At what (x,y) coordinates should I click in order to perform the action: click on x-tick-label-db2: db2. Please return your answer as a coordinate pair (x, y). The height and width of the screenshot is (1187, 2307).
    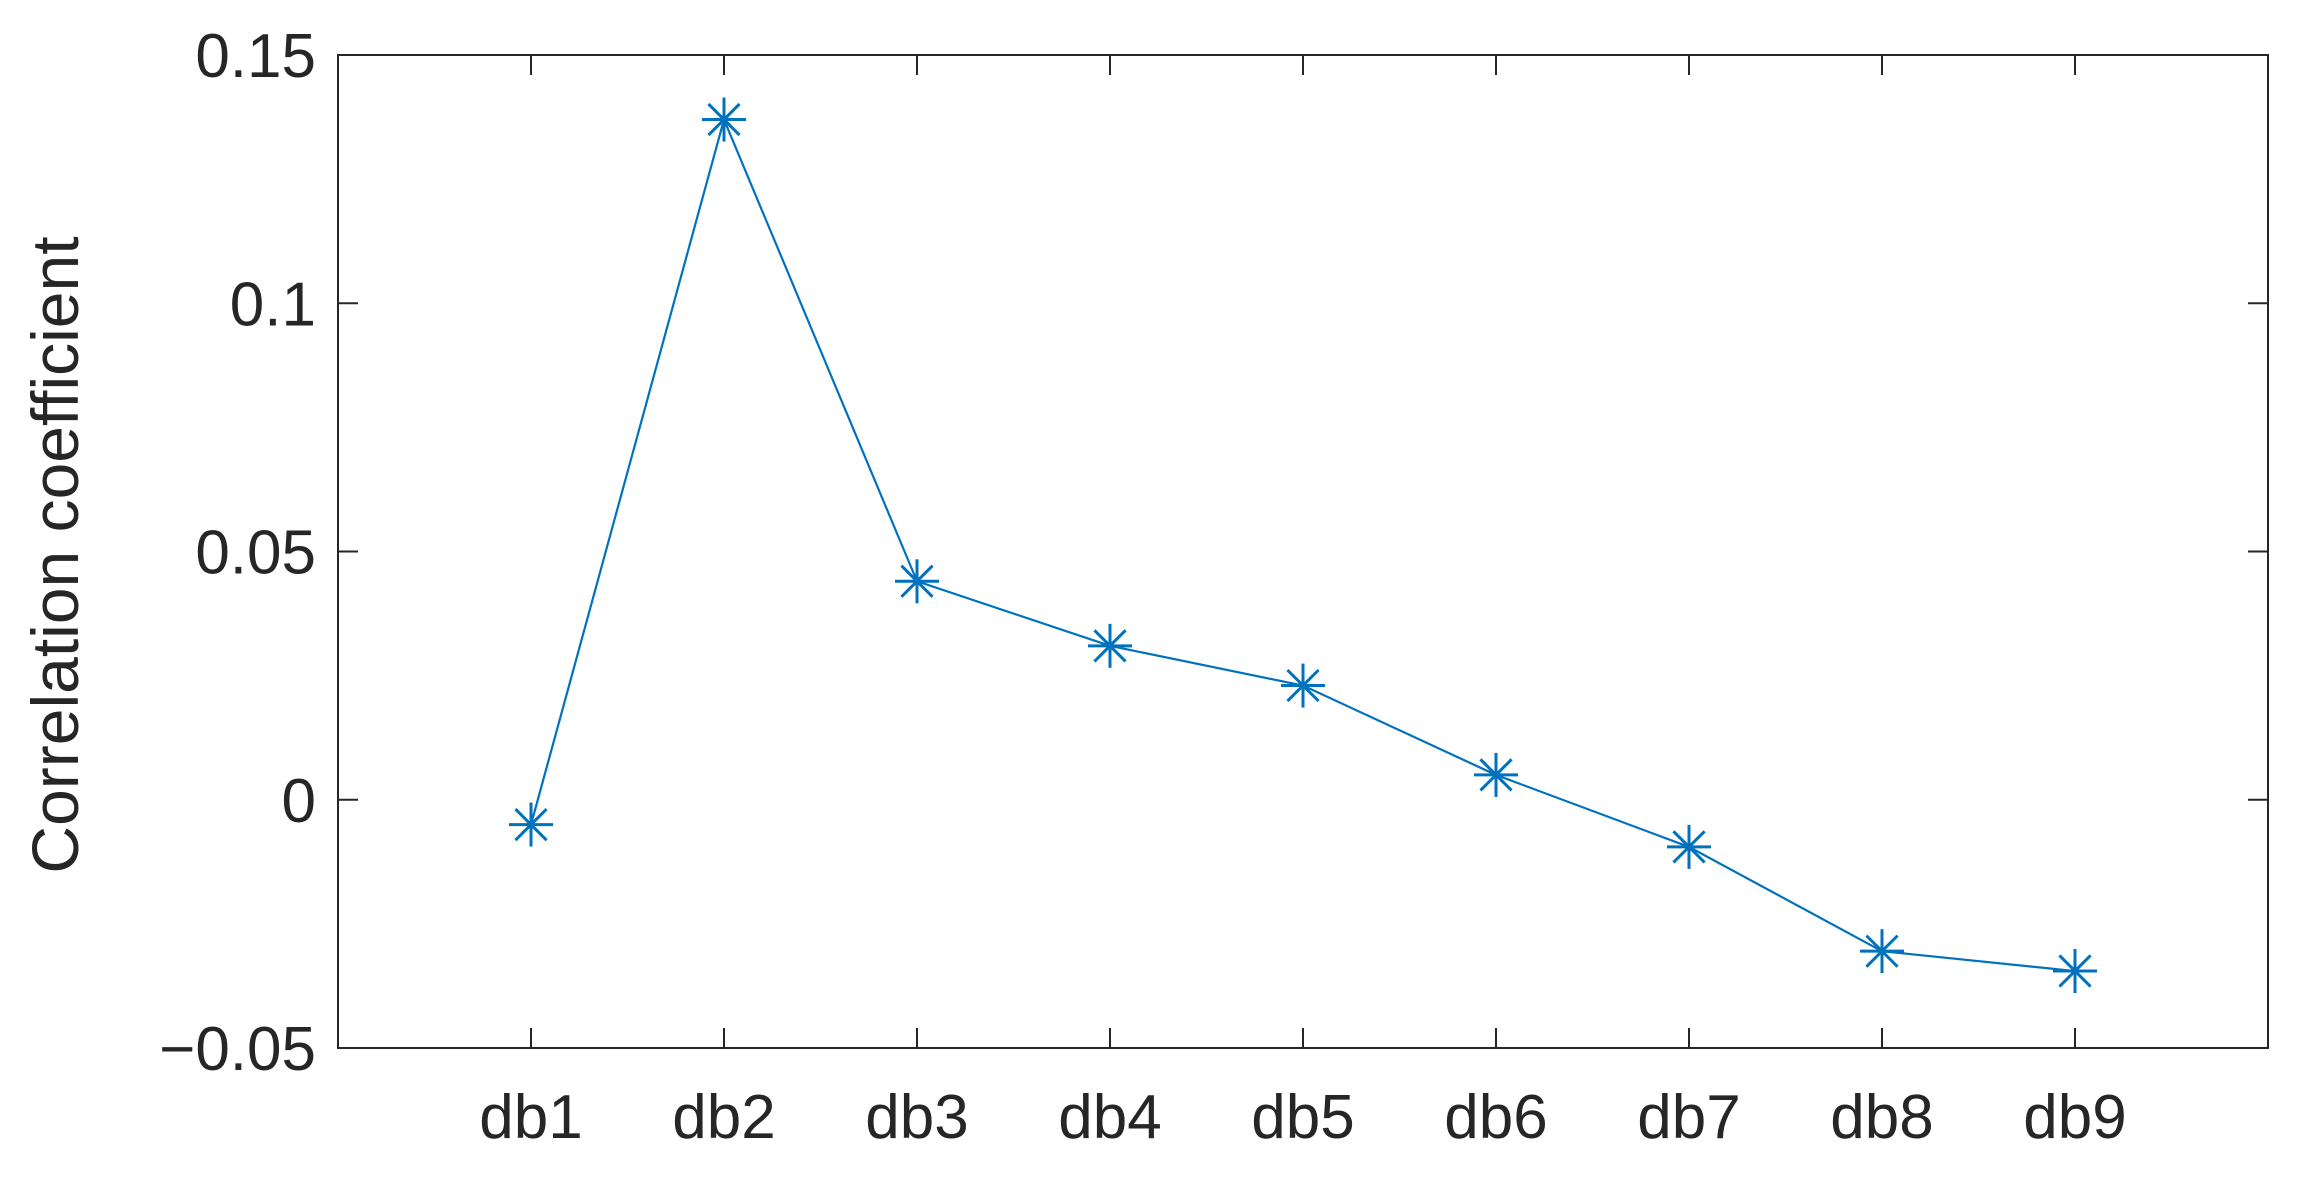
    Looking at the image, I should click on (723, 1117).